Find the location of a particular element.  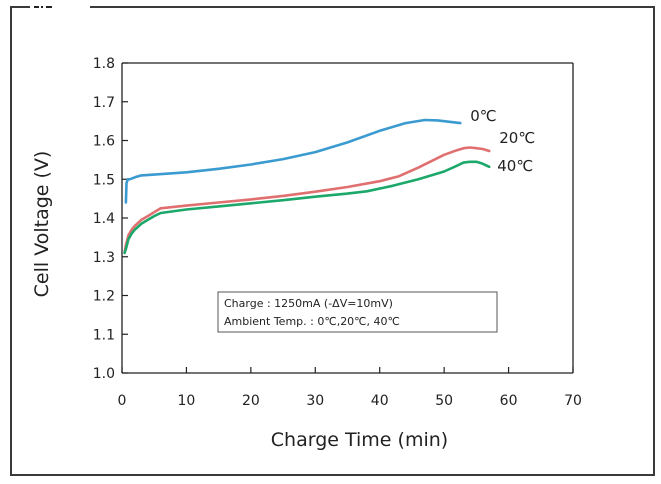

series-label: 40℃ is located at coordinates (515, 166).